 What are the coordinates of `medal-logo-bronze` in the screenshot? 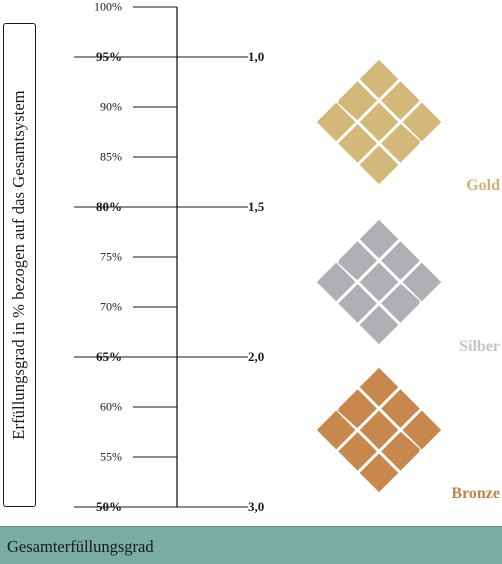 It's located at (379, 430).